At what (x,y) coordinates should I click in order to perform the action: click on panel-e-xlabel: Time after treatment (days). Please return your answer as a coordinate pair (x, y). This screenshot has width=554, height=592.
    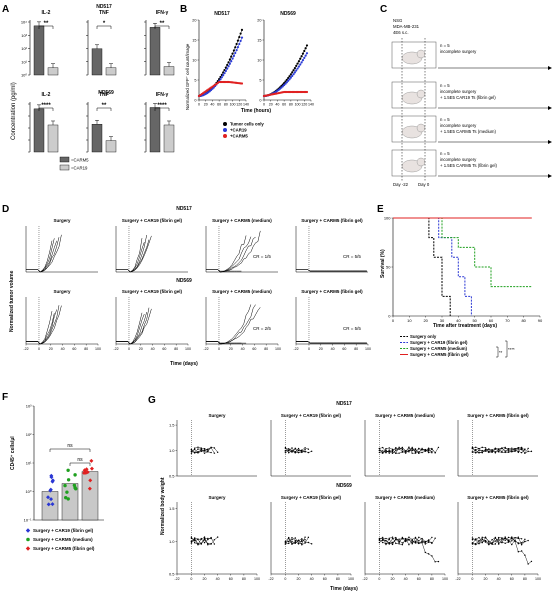
    Looking at the image, I should click on (465, 326).